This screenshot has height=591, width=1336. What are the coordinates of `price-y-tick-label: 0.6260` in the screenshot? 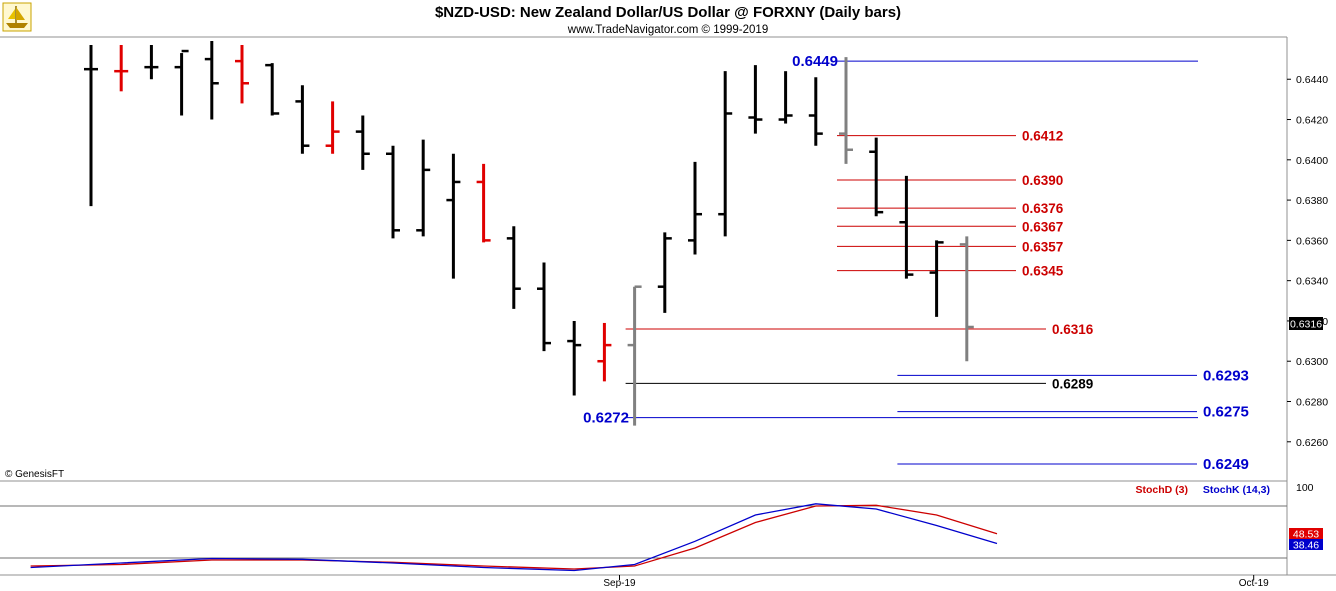 It's located at (1312, 443).